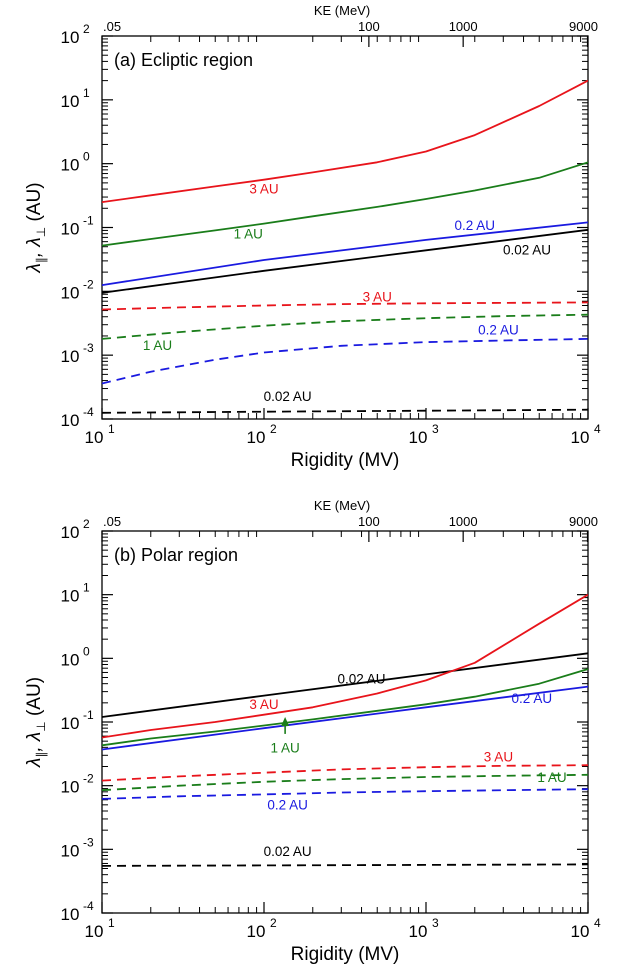 The height and width of the screenshot is (966, 623). I want to click on panel-title: (b) Polar region, so click(176, 555).